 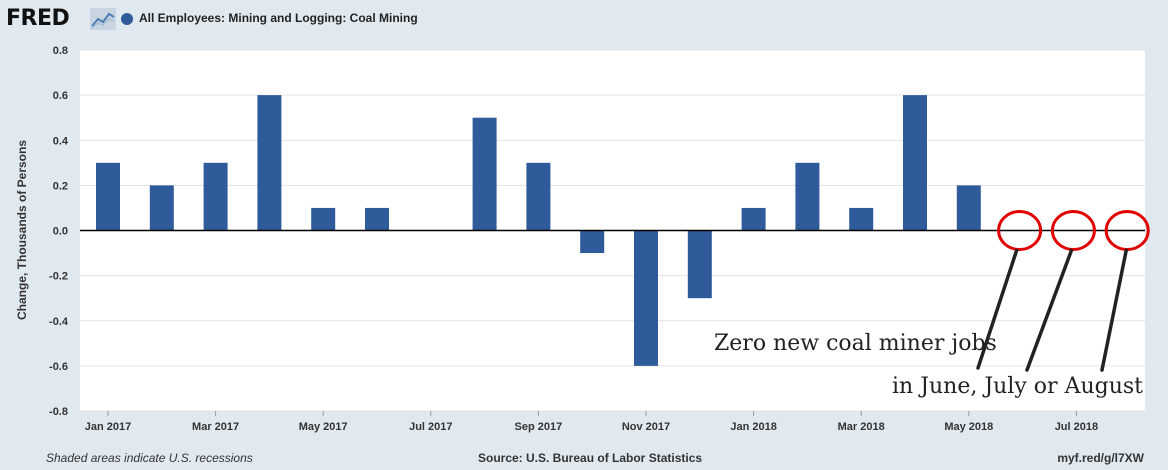 I want to click on short-url-link: myf.red/g/l7XW, so click(x=1100, y=458).